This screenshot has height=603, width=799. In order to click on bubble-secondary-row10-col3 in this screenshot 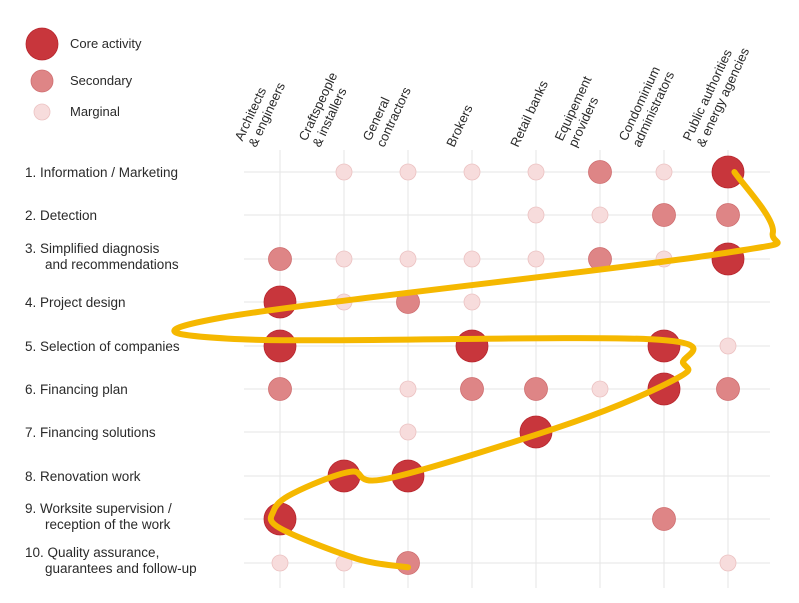, I will do `click(408, 563)`.